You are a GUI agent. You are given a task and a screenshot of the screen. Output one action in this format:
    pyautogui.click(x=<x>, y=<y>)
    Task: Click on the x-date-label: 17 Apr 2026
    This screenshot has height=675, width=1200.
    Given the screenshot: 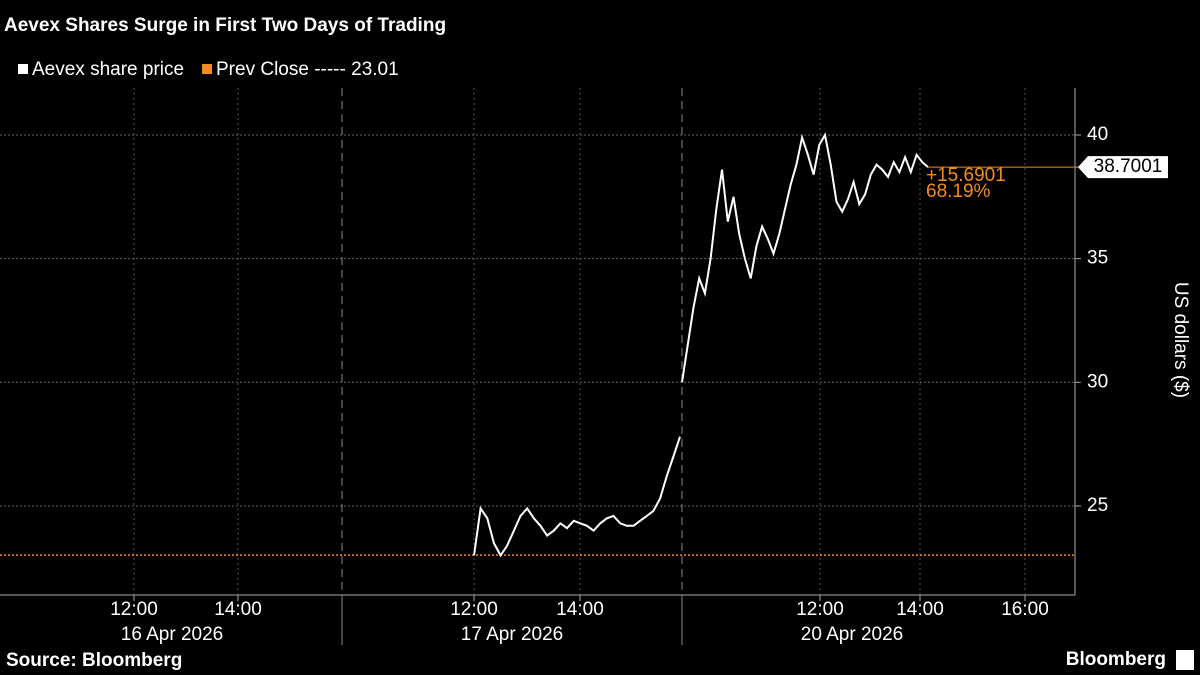 What is the action you would take?
    pyautogui.click(x=512, y=634)
    